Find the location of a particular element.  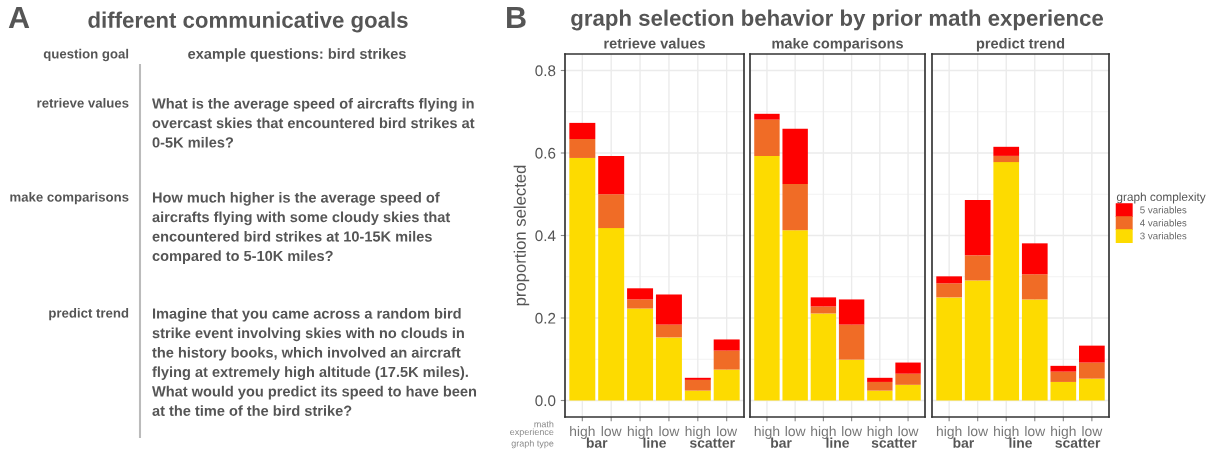

text: B is located at coordinates (516, 17).